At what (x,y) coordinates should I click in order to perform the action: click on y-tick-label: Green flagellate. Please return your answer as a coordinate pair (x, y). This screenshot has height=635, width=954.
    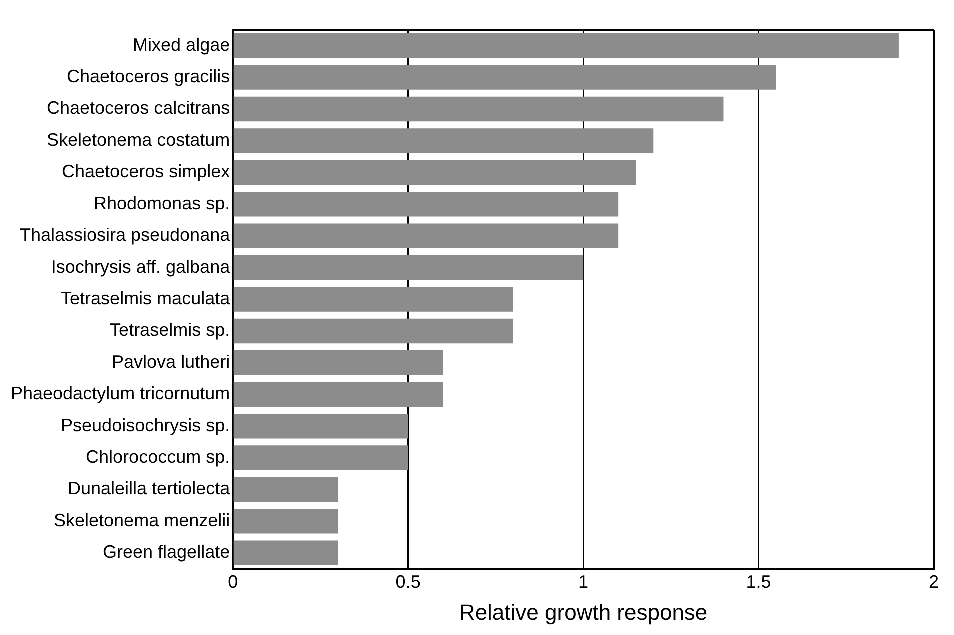
    Looking at the image, I should click on (166, 552).